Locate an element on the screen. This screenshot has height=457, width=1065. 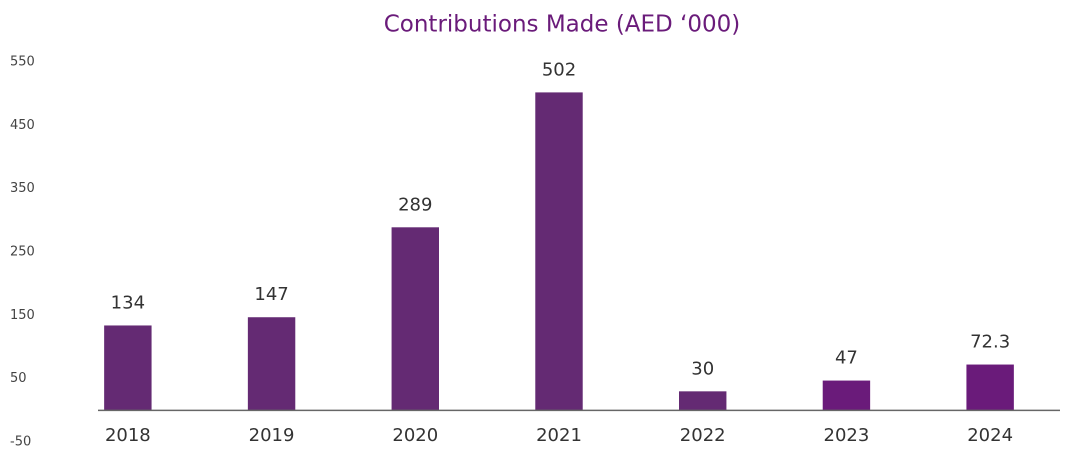
y-tick-label: 50 is located at coordinates (18, 378).